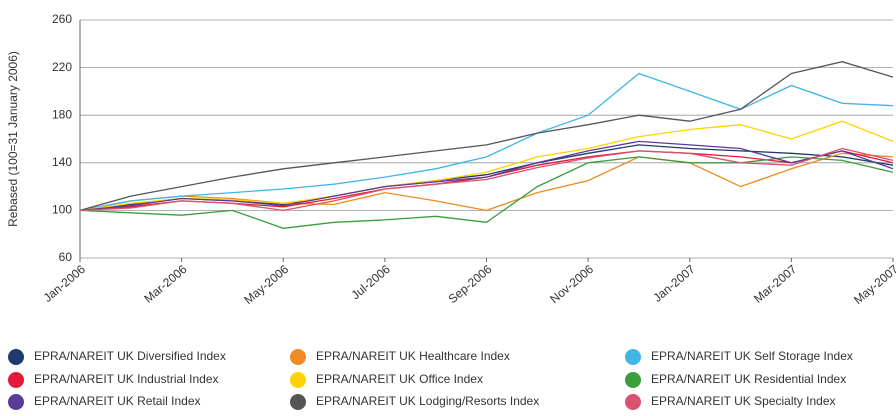  What do you see at coordinates (65, 283) in the screenshot?
I see `x-tick-label: Jan-2006` at bounding box center [65, 283].